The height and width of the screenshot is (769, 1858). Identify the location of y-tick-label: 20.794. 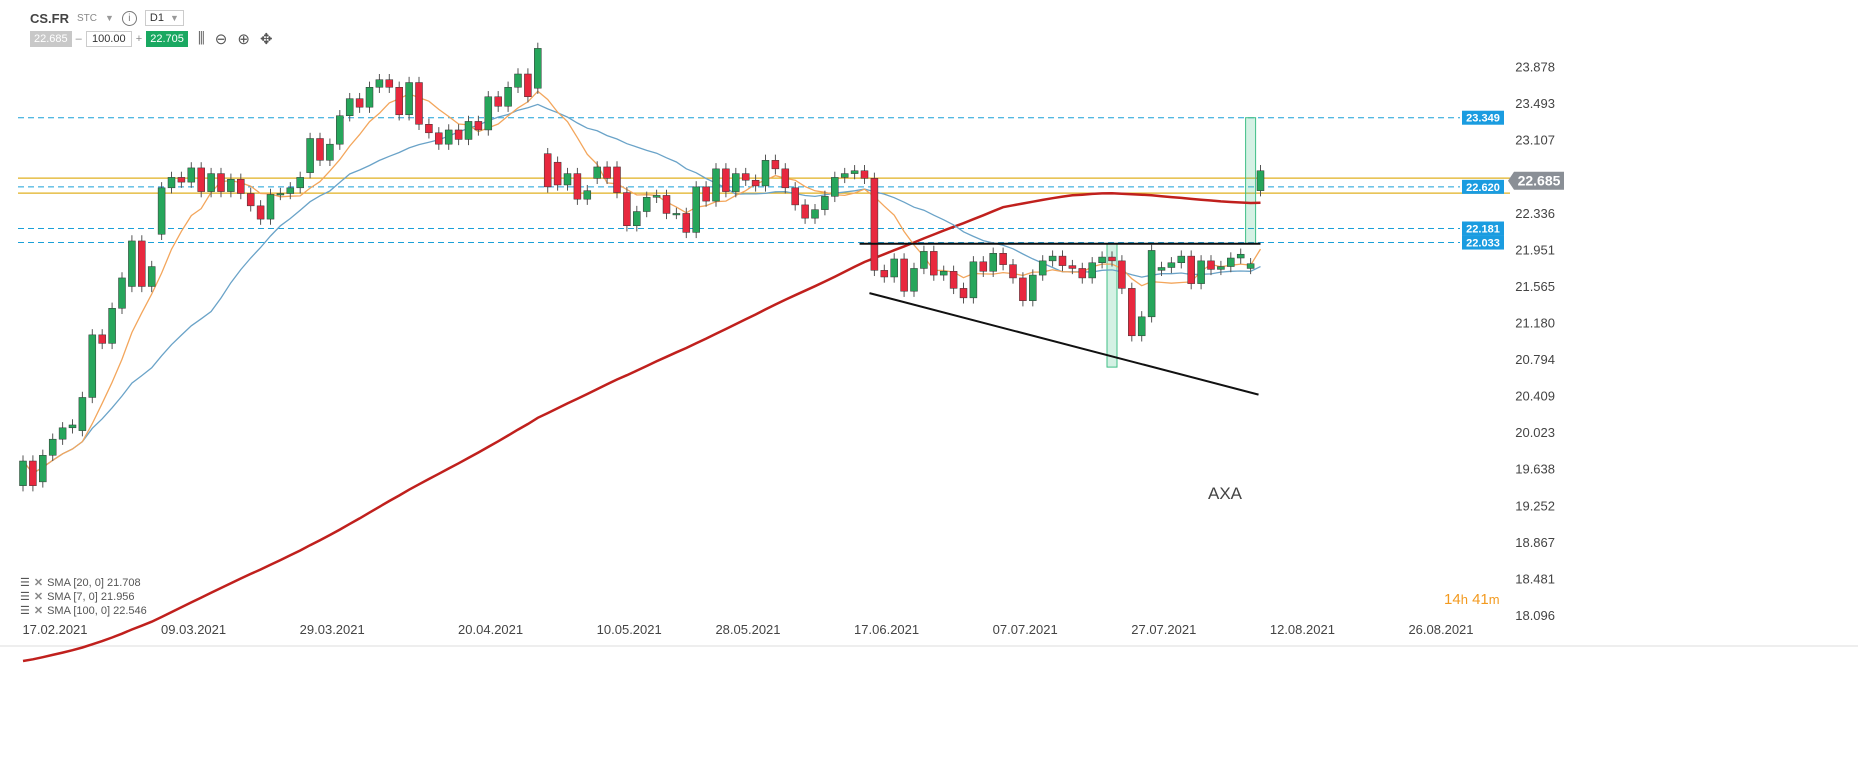
(1535, 359).